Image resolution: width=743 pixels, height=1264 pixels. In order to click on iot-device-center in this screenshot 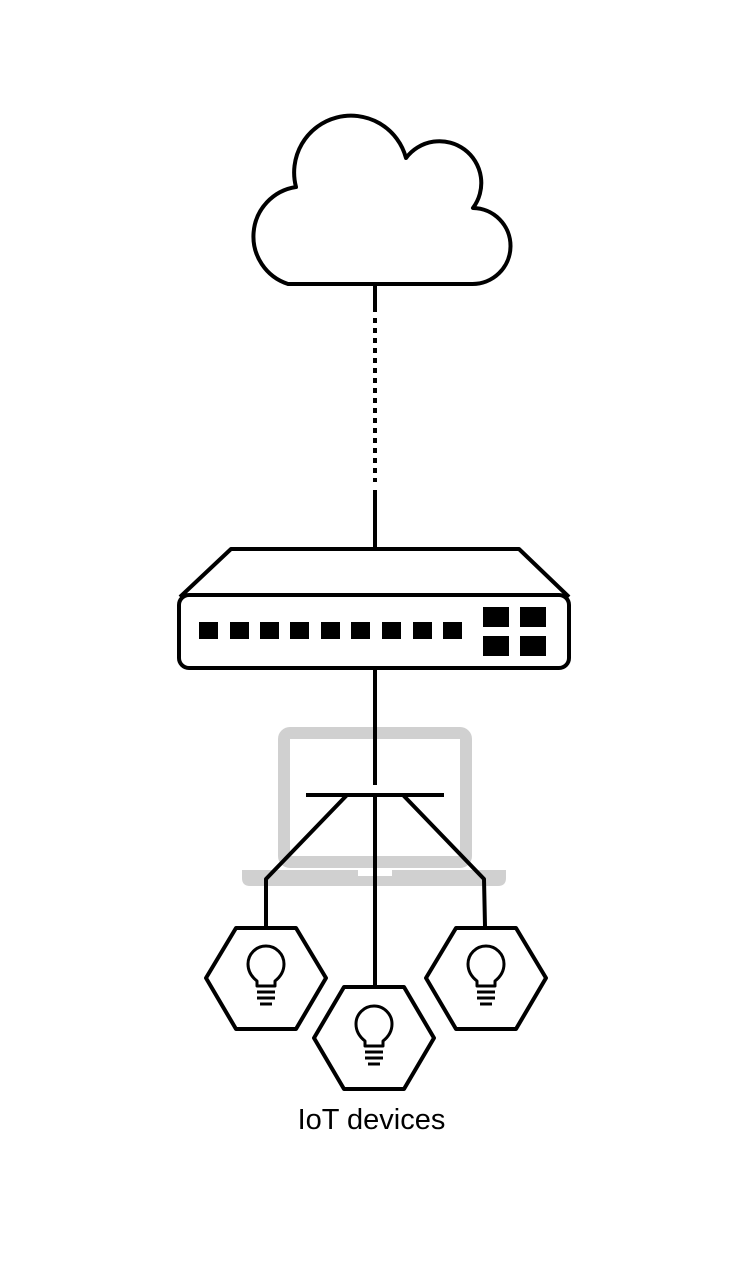, I will do `click(374, 1038)`.